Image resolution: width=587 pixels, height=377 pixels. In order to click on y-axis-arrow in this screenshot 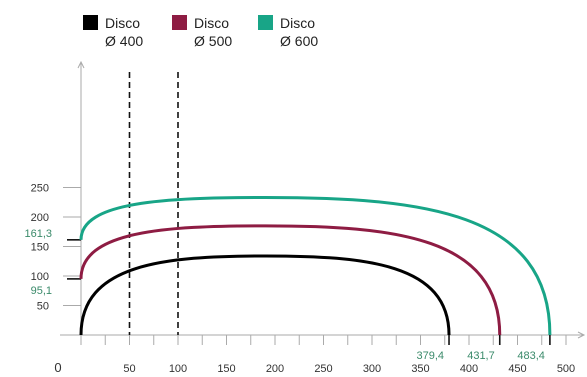, I will do `click(81, 64)`.